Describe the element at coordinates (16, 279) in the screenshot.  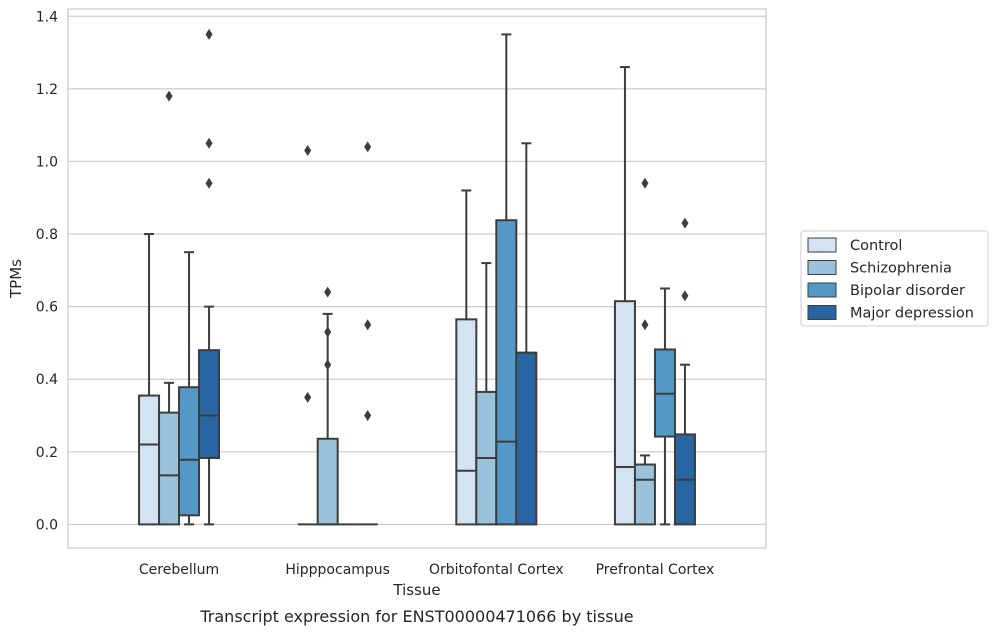
I see `y-axis-title: TPMs` at that location.